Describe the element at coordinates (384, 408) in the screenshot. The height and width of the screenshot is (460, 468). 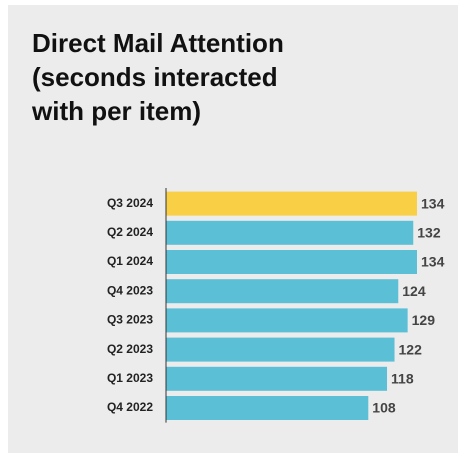
I see `value-label: 108` at that location.